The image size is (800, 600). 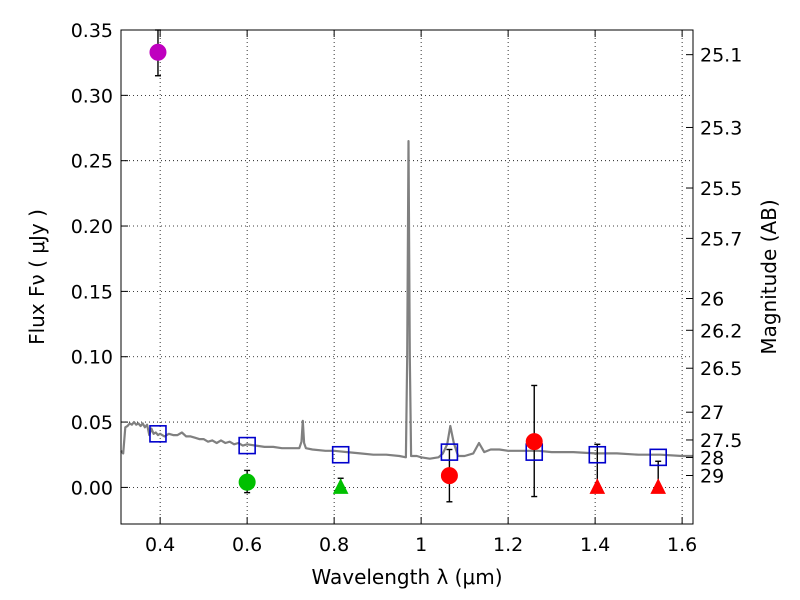 What do you see at coordinates (721, 331) in the screenshot?
I see `mag-tick-label: 26.2` at bounding box center [721, 331].